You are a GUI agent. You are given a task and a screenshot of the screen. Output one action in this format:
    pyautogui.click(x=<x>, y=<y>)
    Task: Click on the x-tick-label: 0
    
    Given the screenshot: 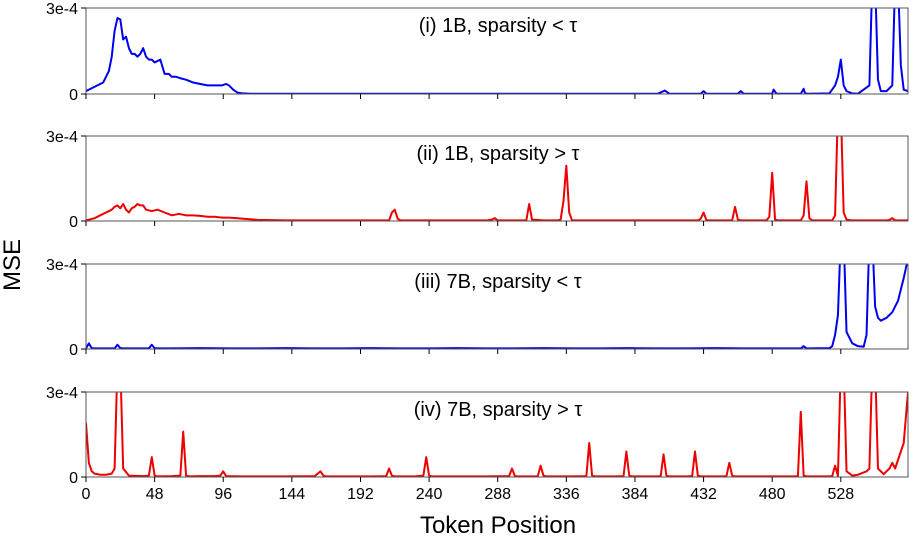 What is the action you would take?
    pyautogui.click(x=86, y=494)
    